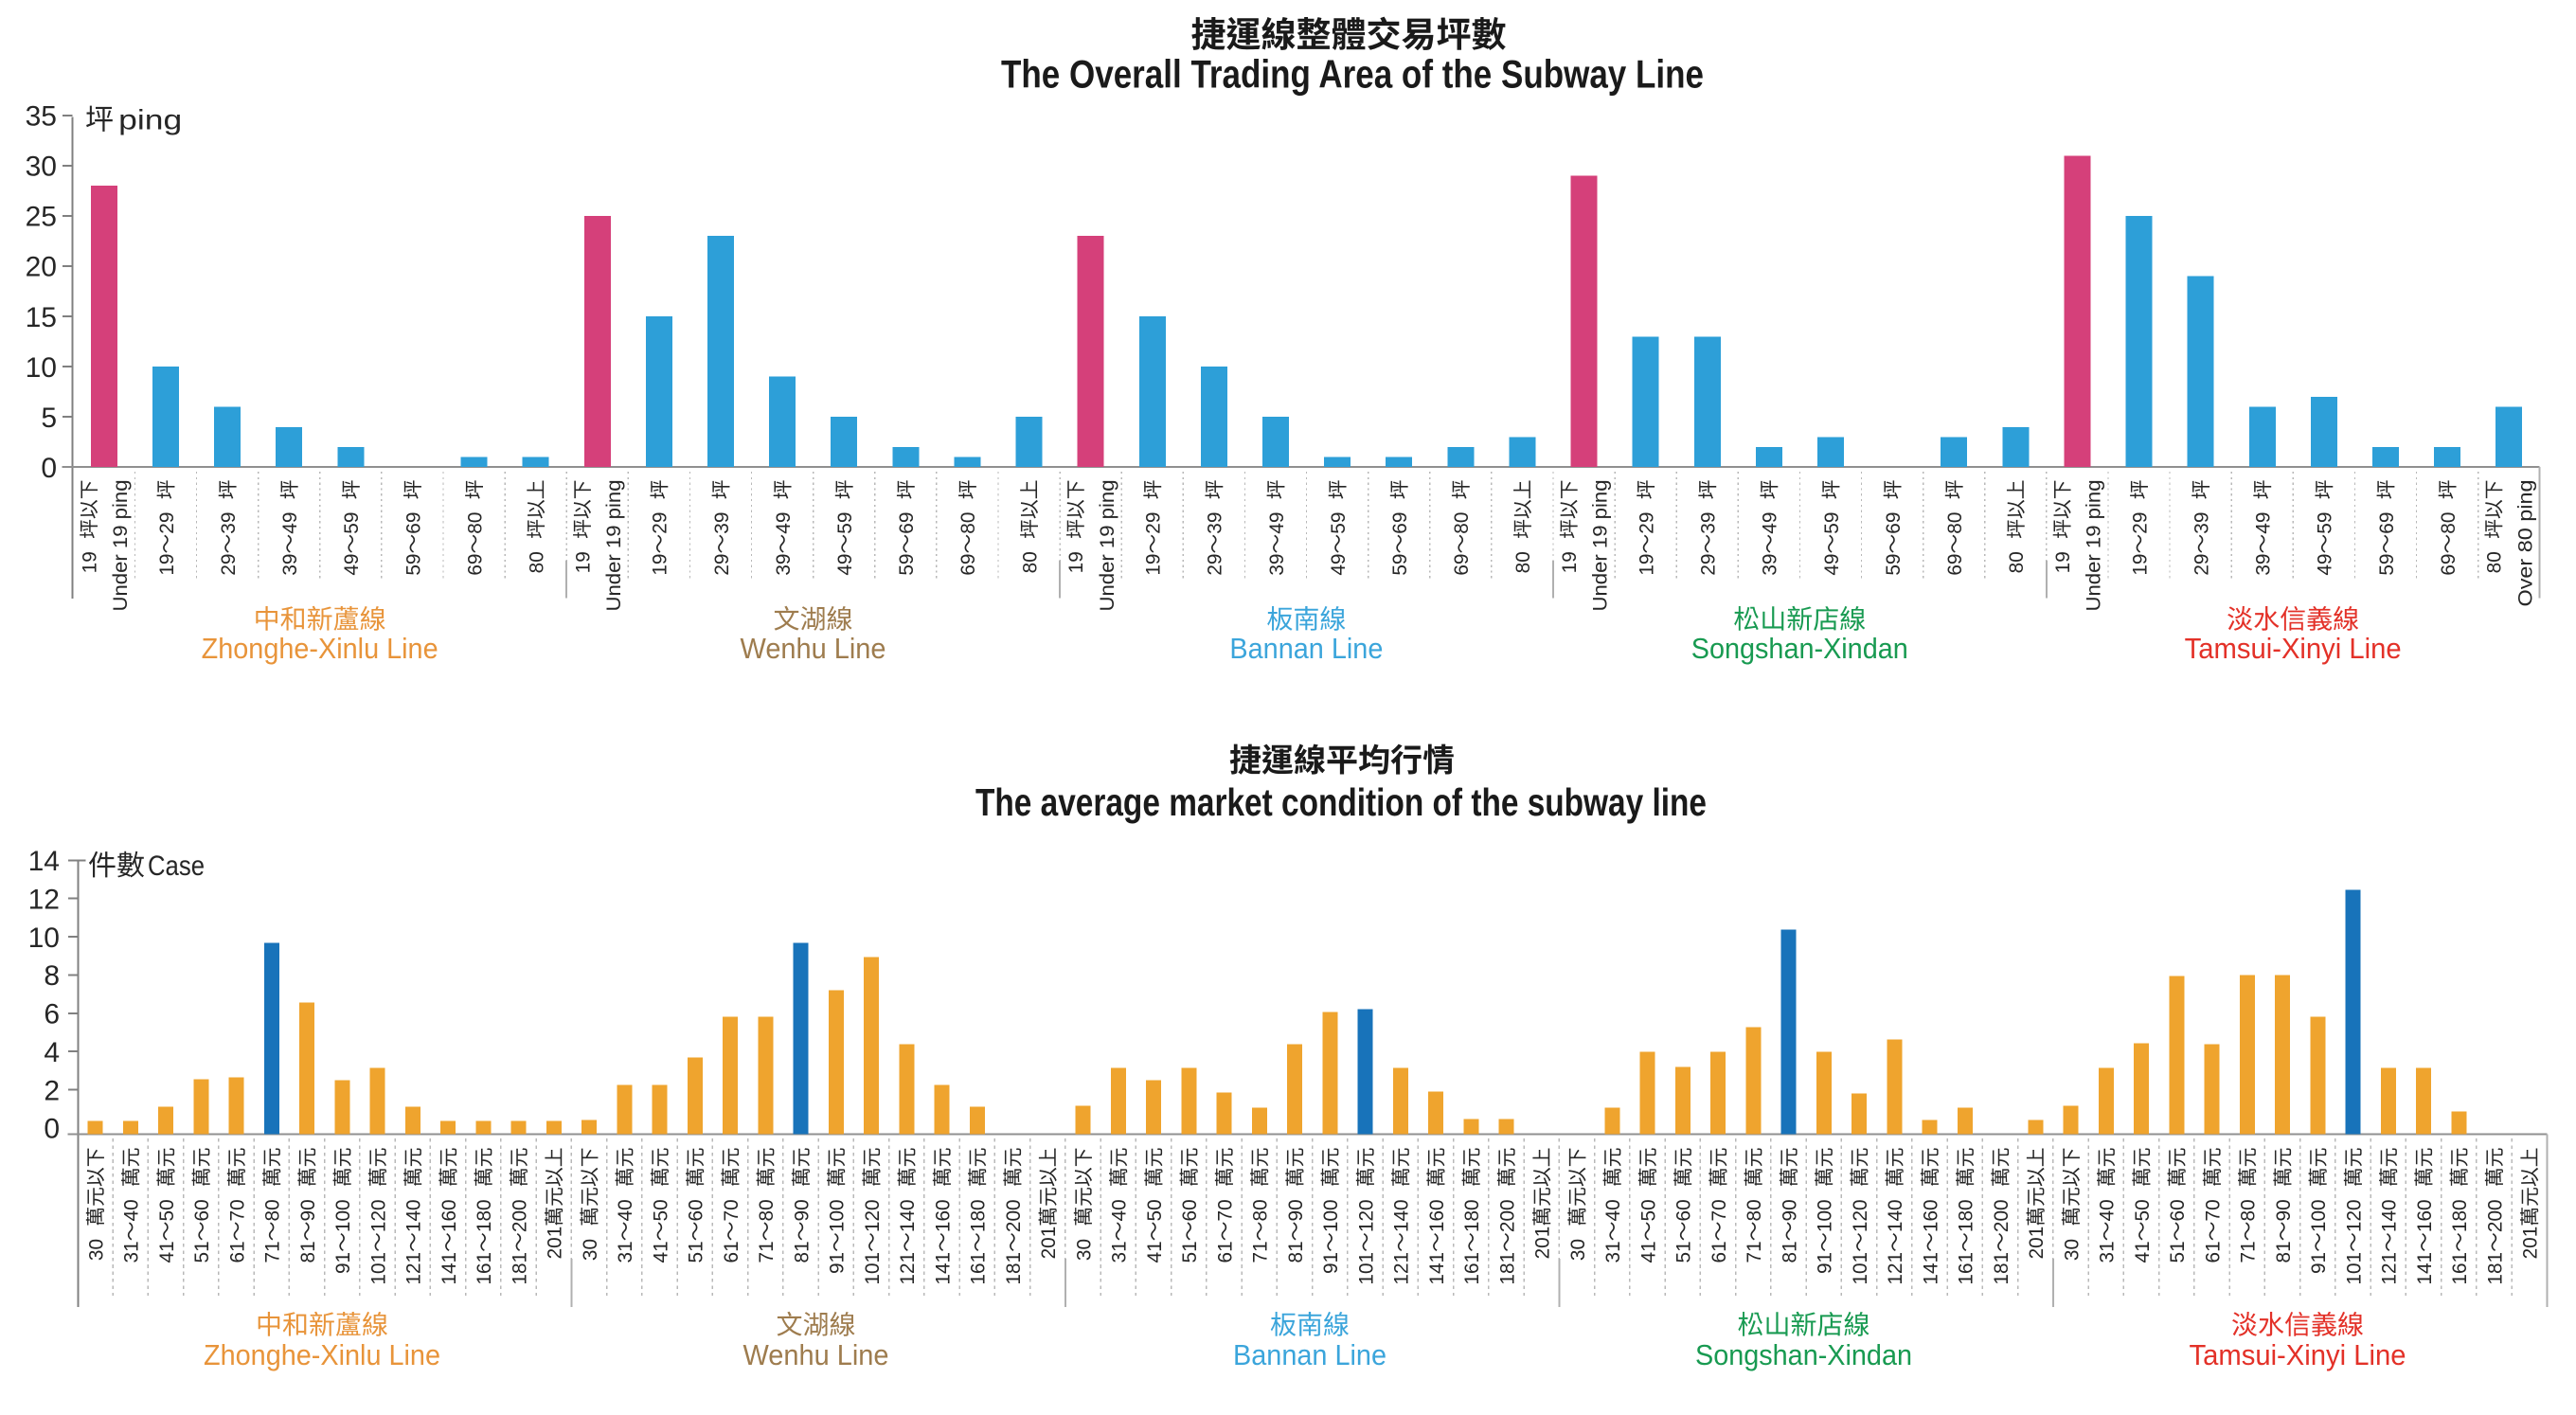 This screenshot has width=2576, height=1415. What do you see at coordinates (660, 1252) in the screenshot?
I see `svg-text: 41` at bounding box center [660, 1252].